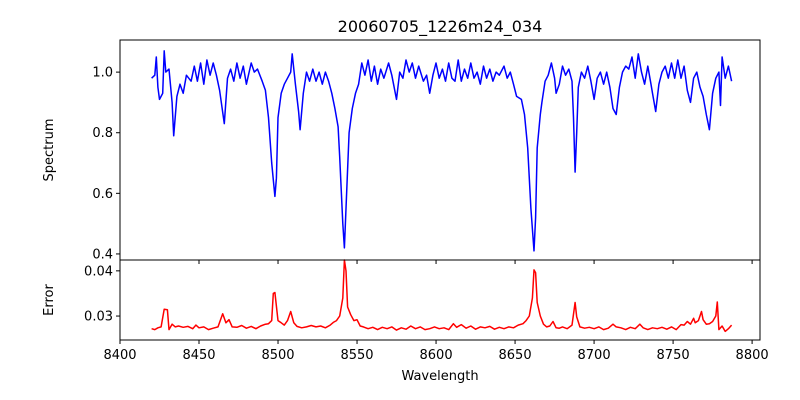 Image resolution: width=800 pixels, height=400 pixels. What do you see at coordinates (594, 355) in the screenshot?
I see `x-tick-label: 8700` at bounding box center [594, 355].